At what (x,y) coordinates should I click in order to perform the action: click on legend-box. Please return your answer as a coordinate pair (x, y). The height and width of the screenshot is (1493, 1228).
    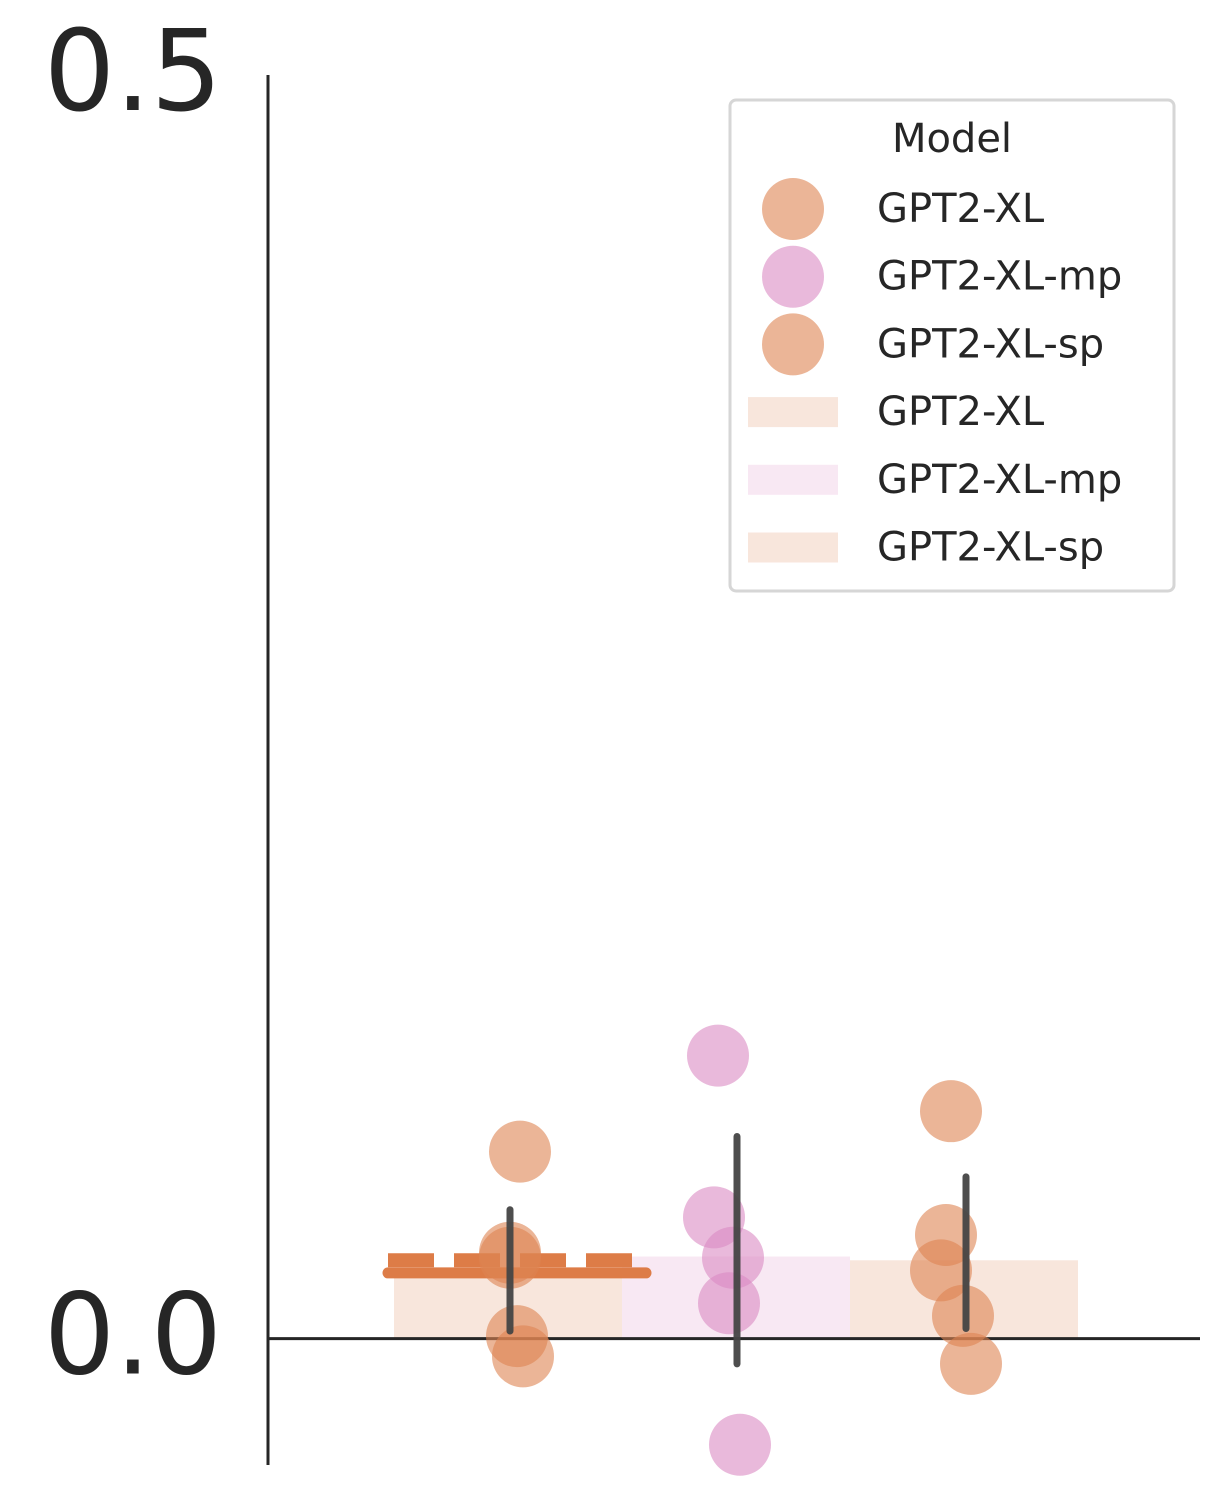
    Looking at the image, I should click on (952, 345).